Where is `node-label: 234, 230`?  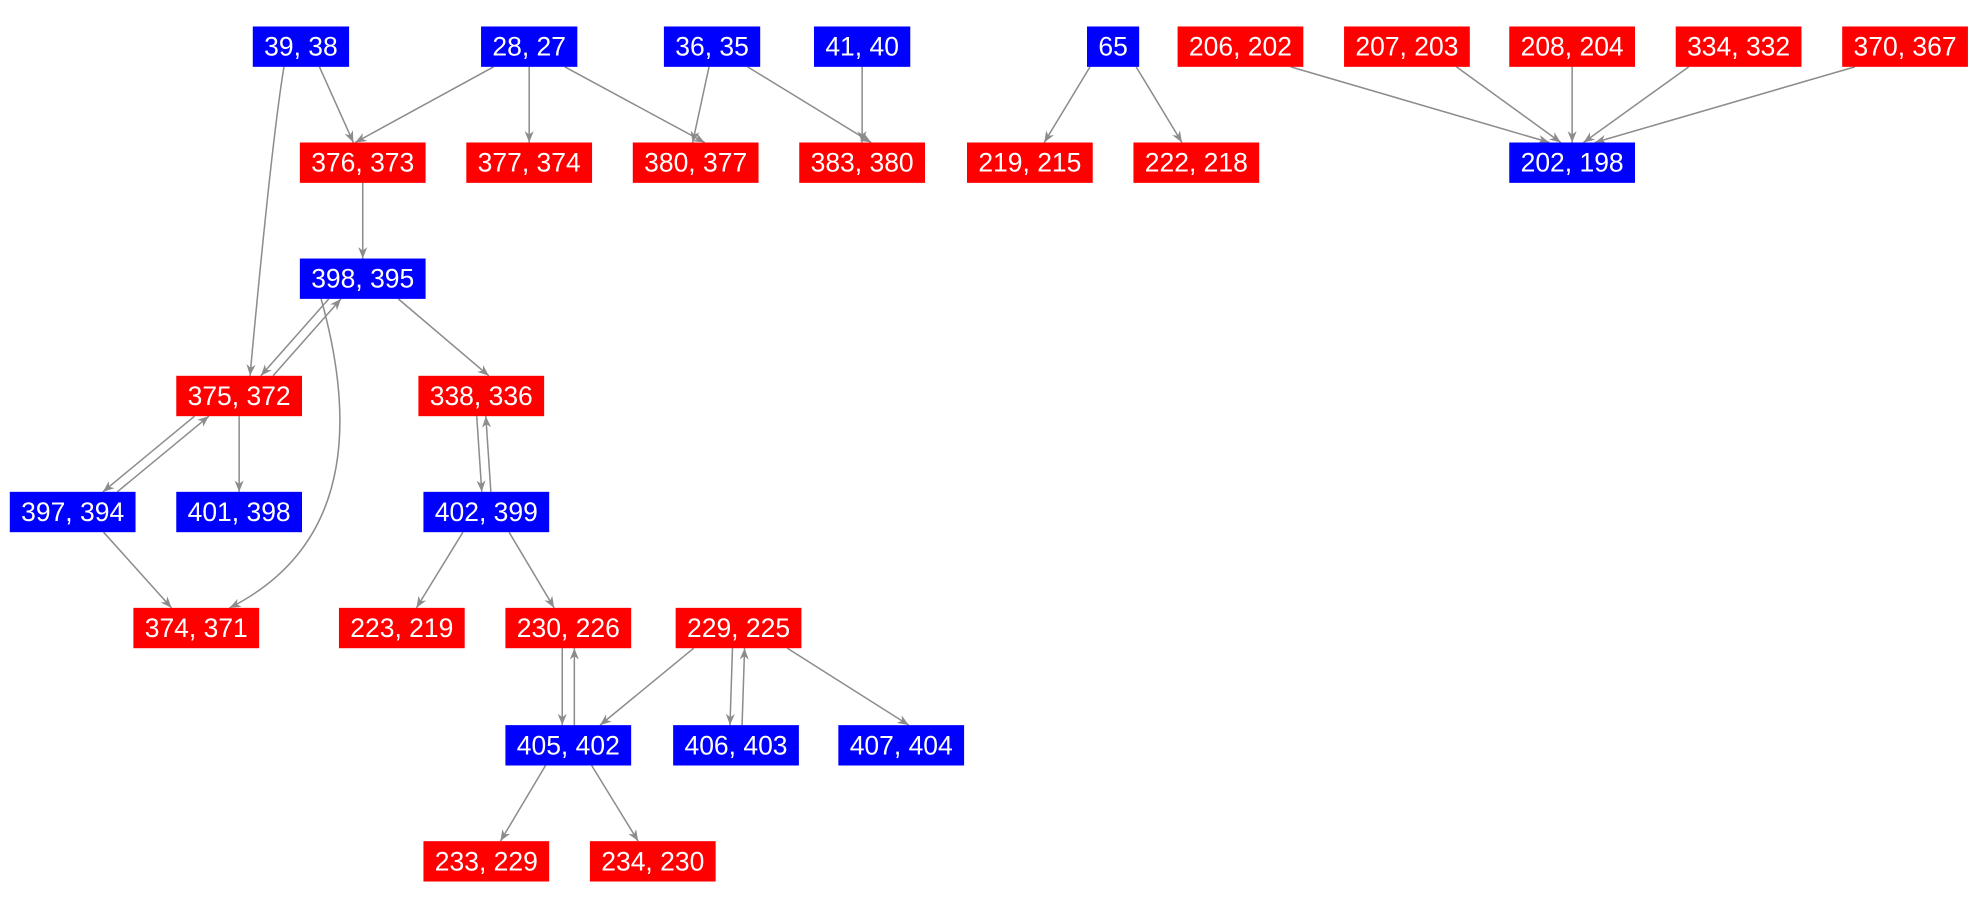
node-label: 234, 230 is located at coordinates (652, 861).